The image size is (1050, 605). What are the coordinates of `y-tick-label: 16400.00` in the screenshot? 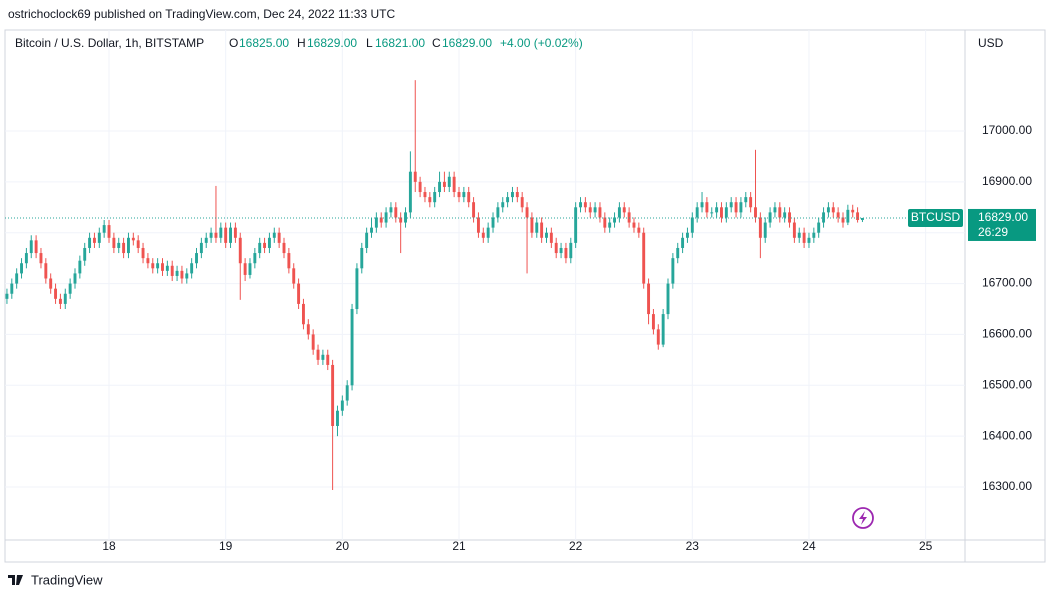 It's located at (1007, 435).